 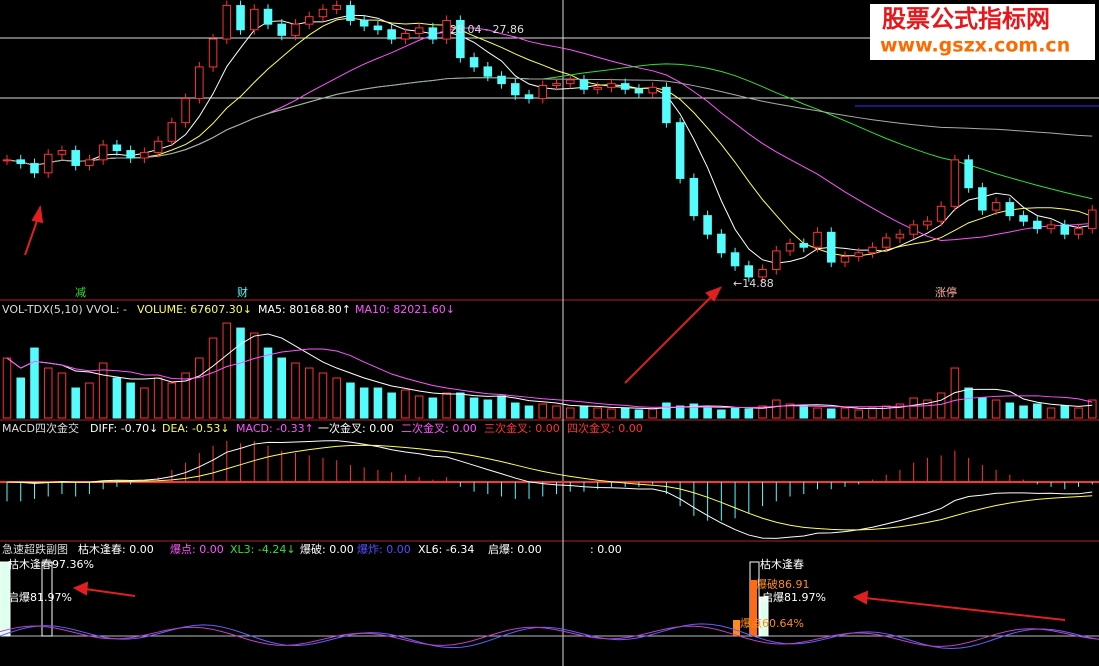 I want to click on vol-header: VOL-TDX(5,10) VVOL: -, so click(x=64, y=309).